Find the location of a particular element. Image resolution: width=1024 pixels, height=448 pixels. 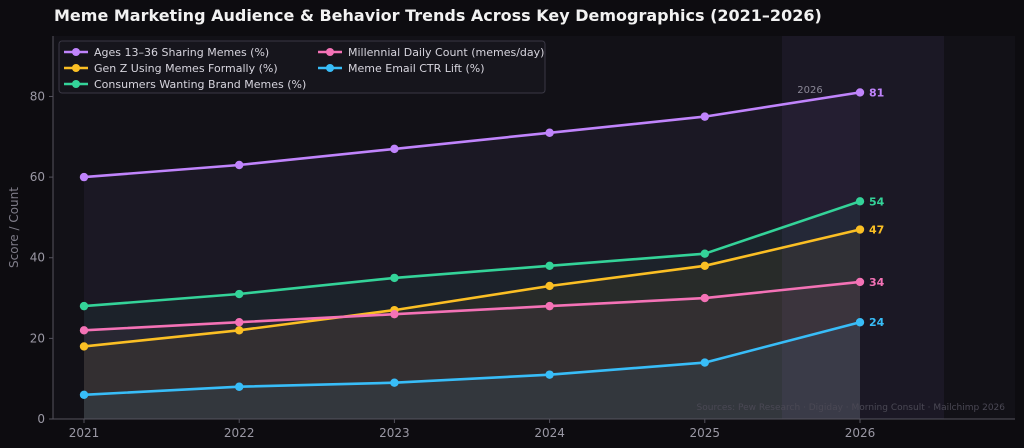

x-tick-label: 2023 is located at coordinates (394, 433).